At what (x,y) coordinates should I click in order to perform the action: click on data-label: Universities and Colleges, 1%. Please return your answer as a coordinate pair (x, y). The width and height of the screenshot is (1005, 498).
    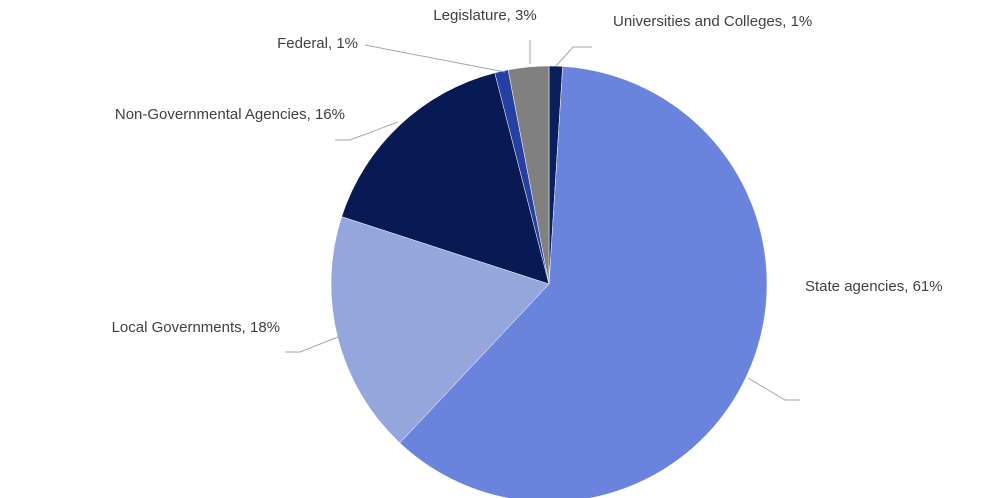
    Looking at the image, I should click on (712, 21).